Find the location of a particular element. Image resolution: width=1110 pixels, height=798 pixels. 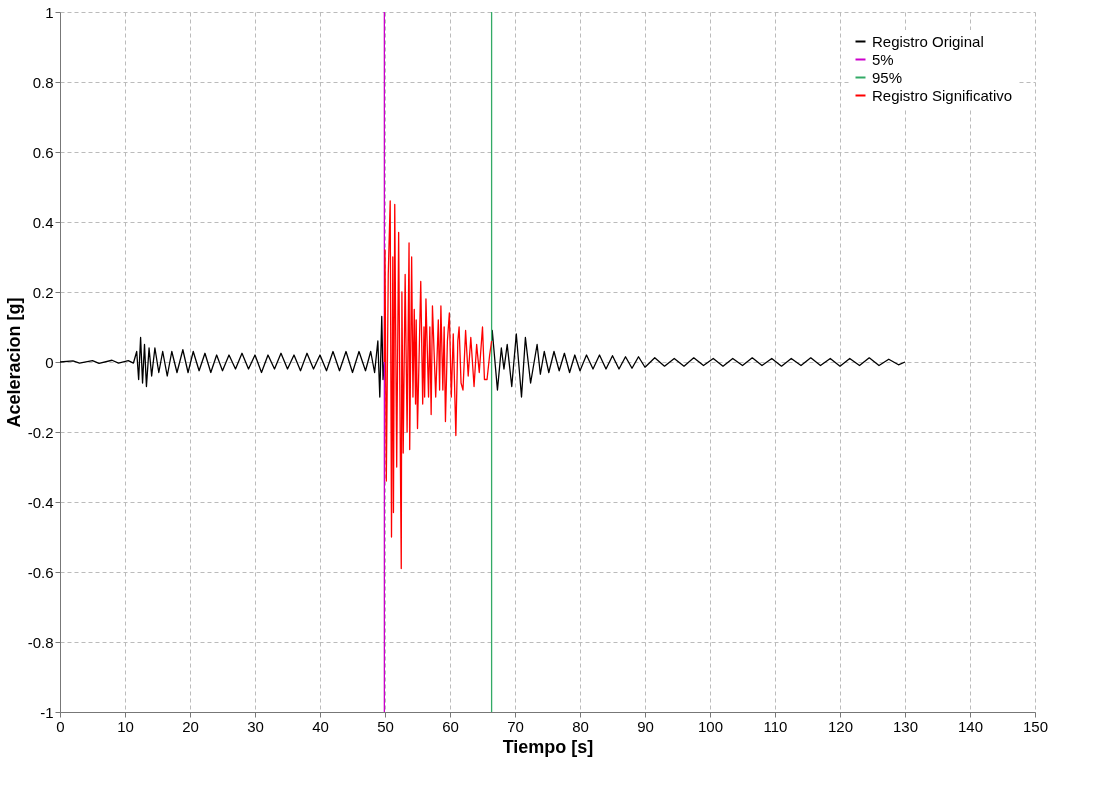

x-tick-label: 0 is located at coordinates (60, 726).